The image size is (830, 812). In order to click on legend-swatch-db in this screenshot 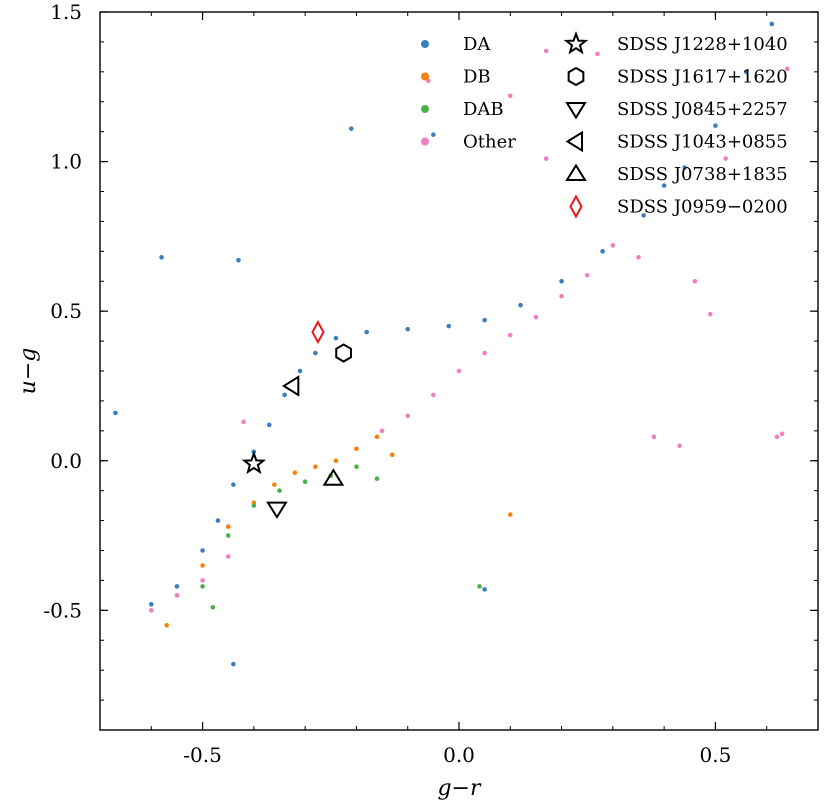, I will do `click(425, 76)`.